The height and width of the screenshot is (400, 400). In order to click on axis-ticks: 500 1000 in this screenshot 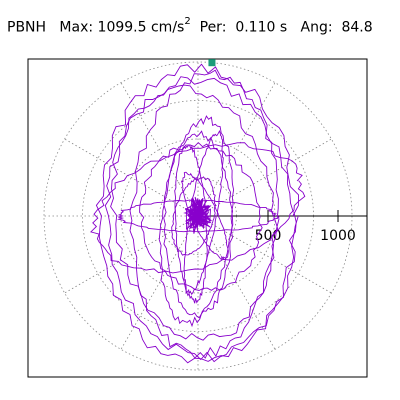, I will do `click(305, 227)`.